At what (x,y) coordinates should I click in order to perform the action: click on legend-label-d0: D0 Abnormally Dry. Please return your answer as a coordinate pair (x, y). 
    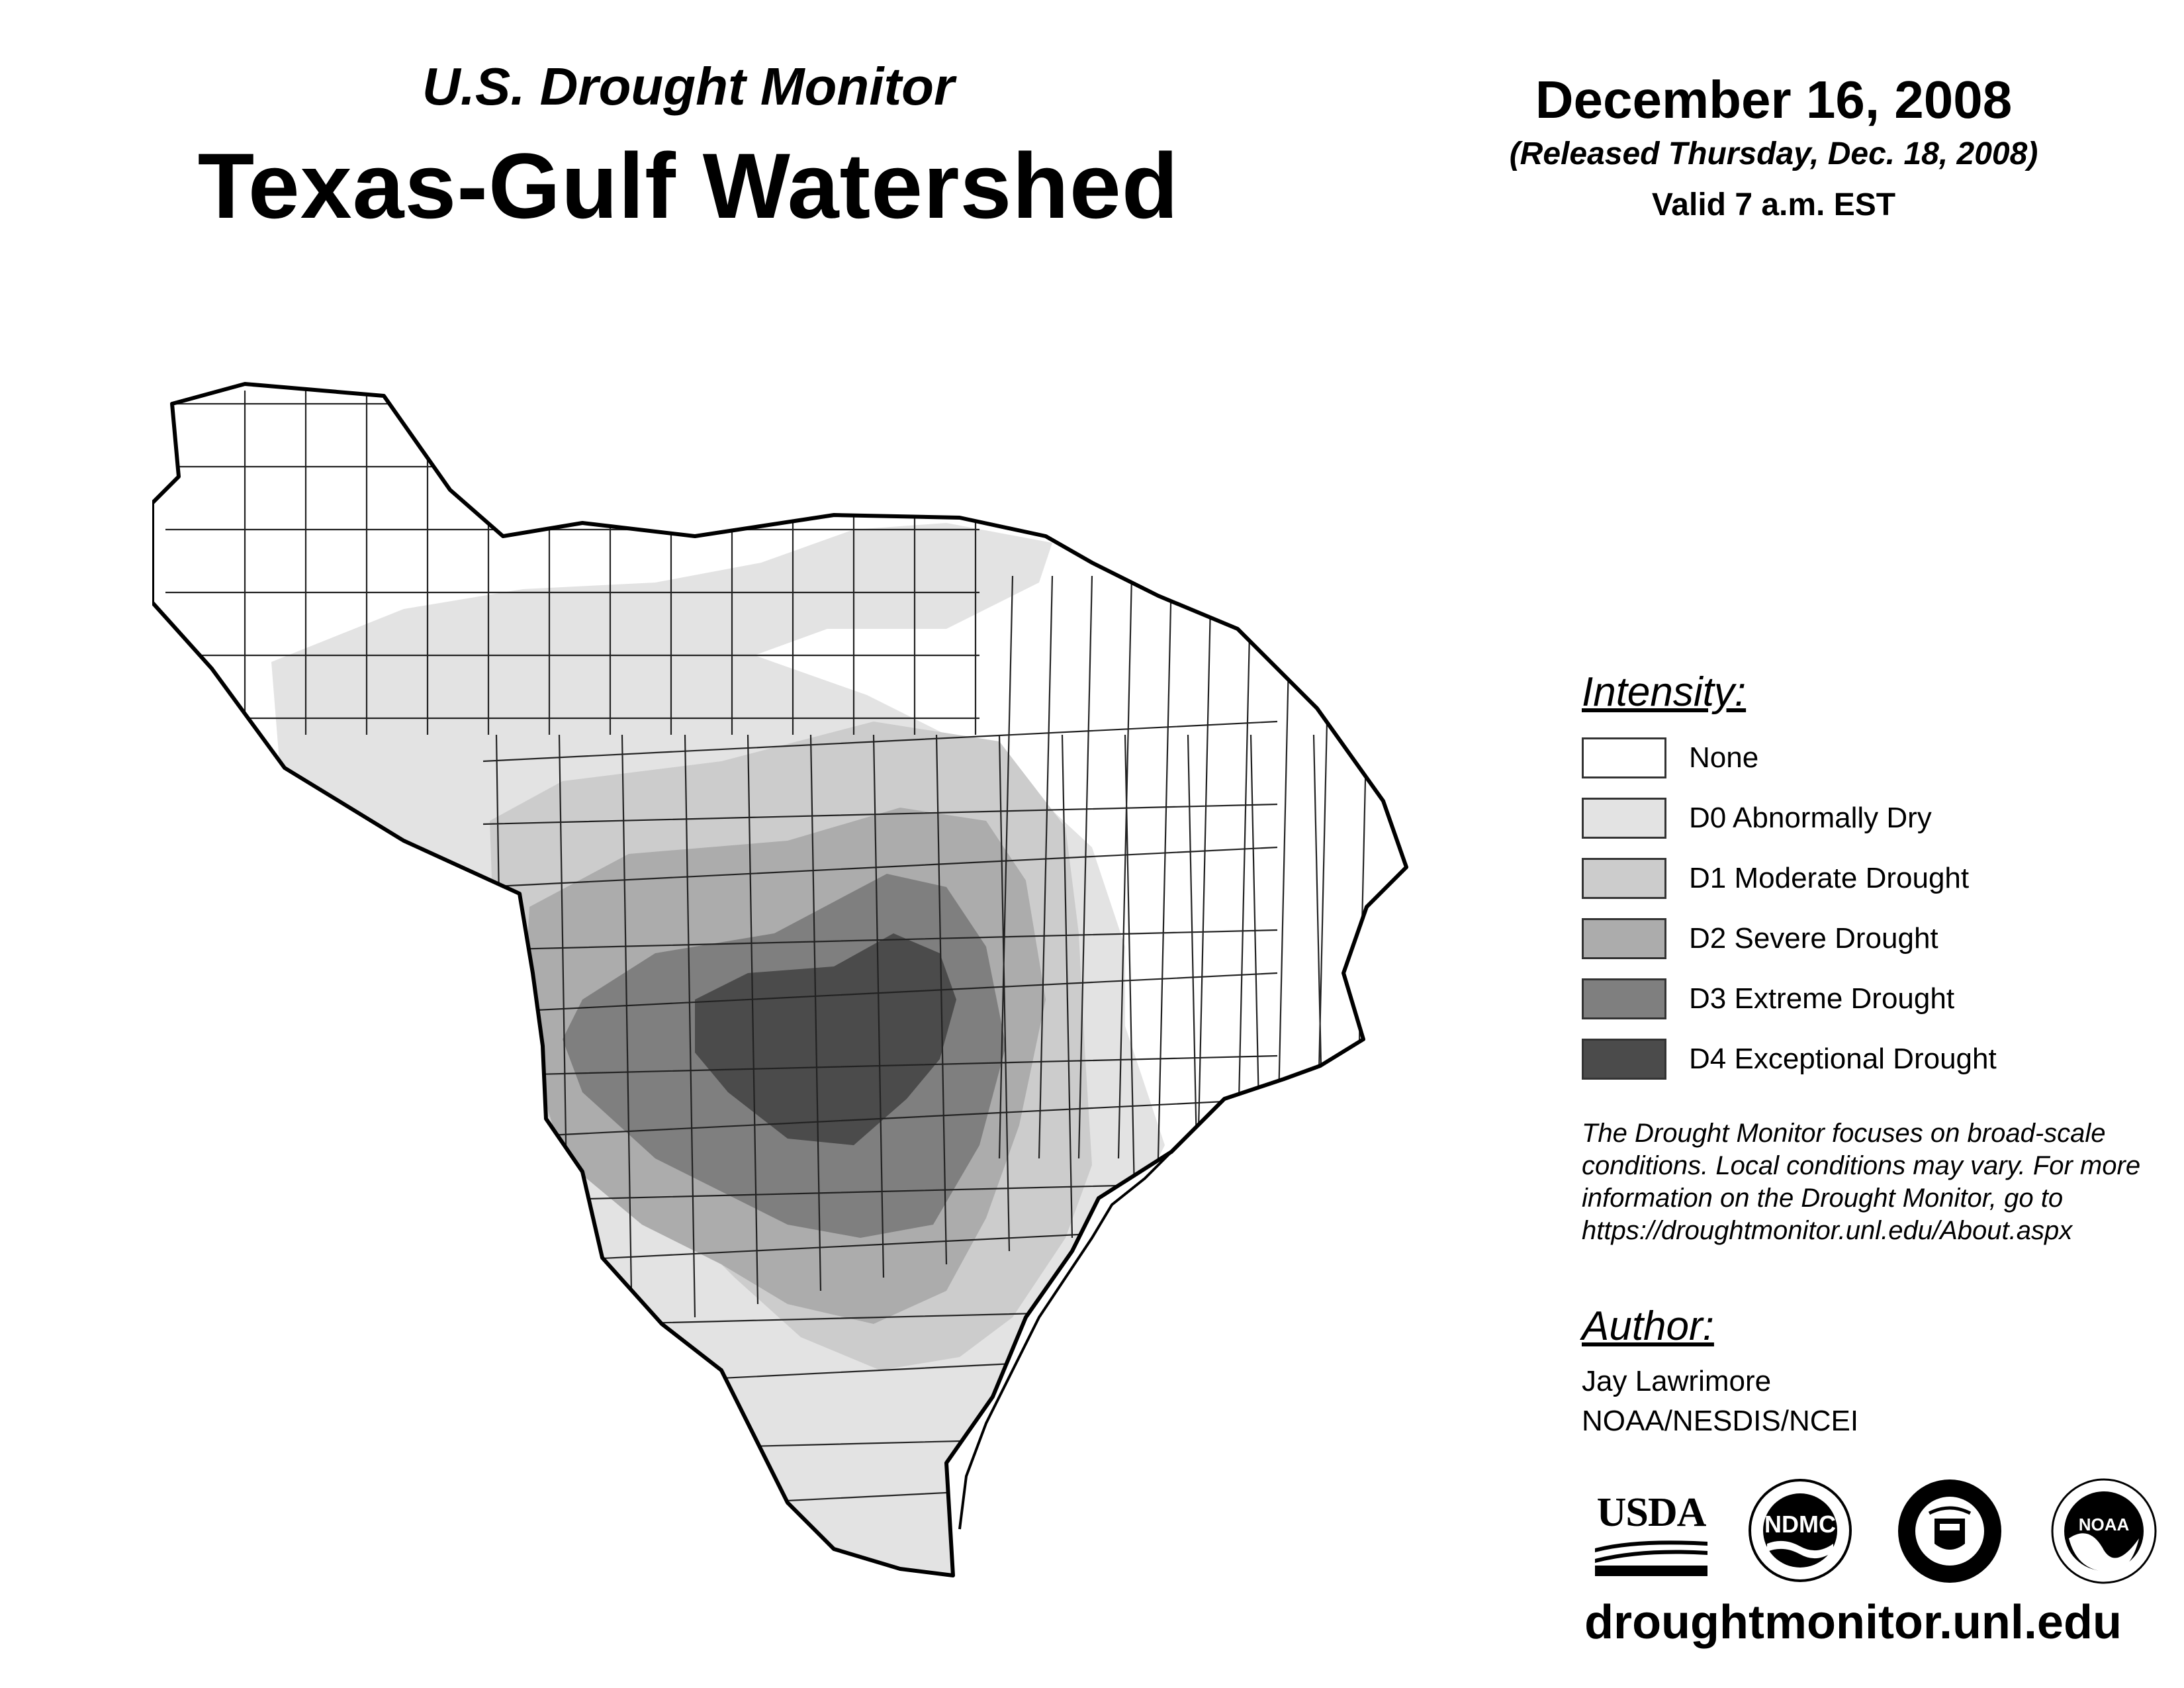
    Looking at the image, I should click on (1811, 818).